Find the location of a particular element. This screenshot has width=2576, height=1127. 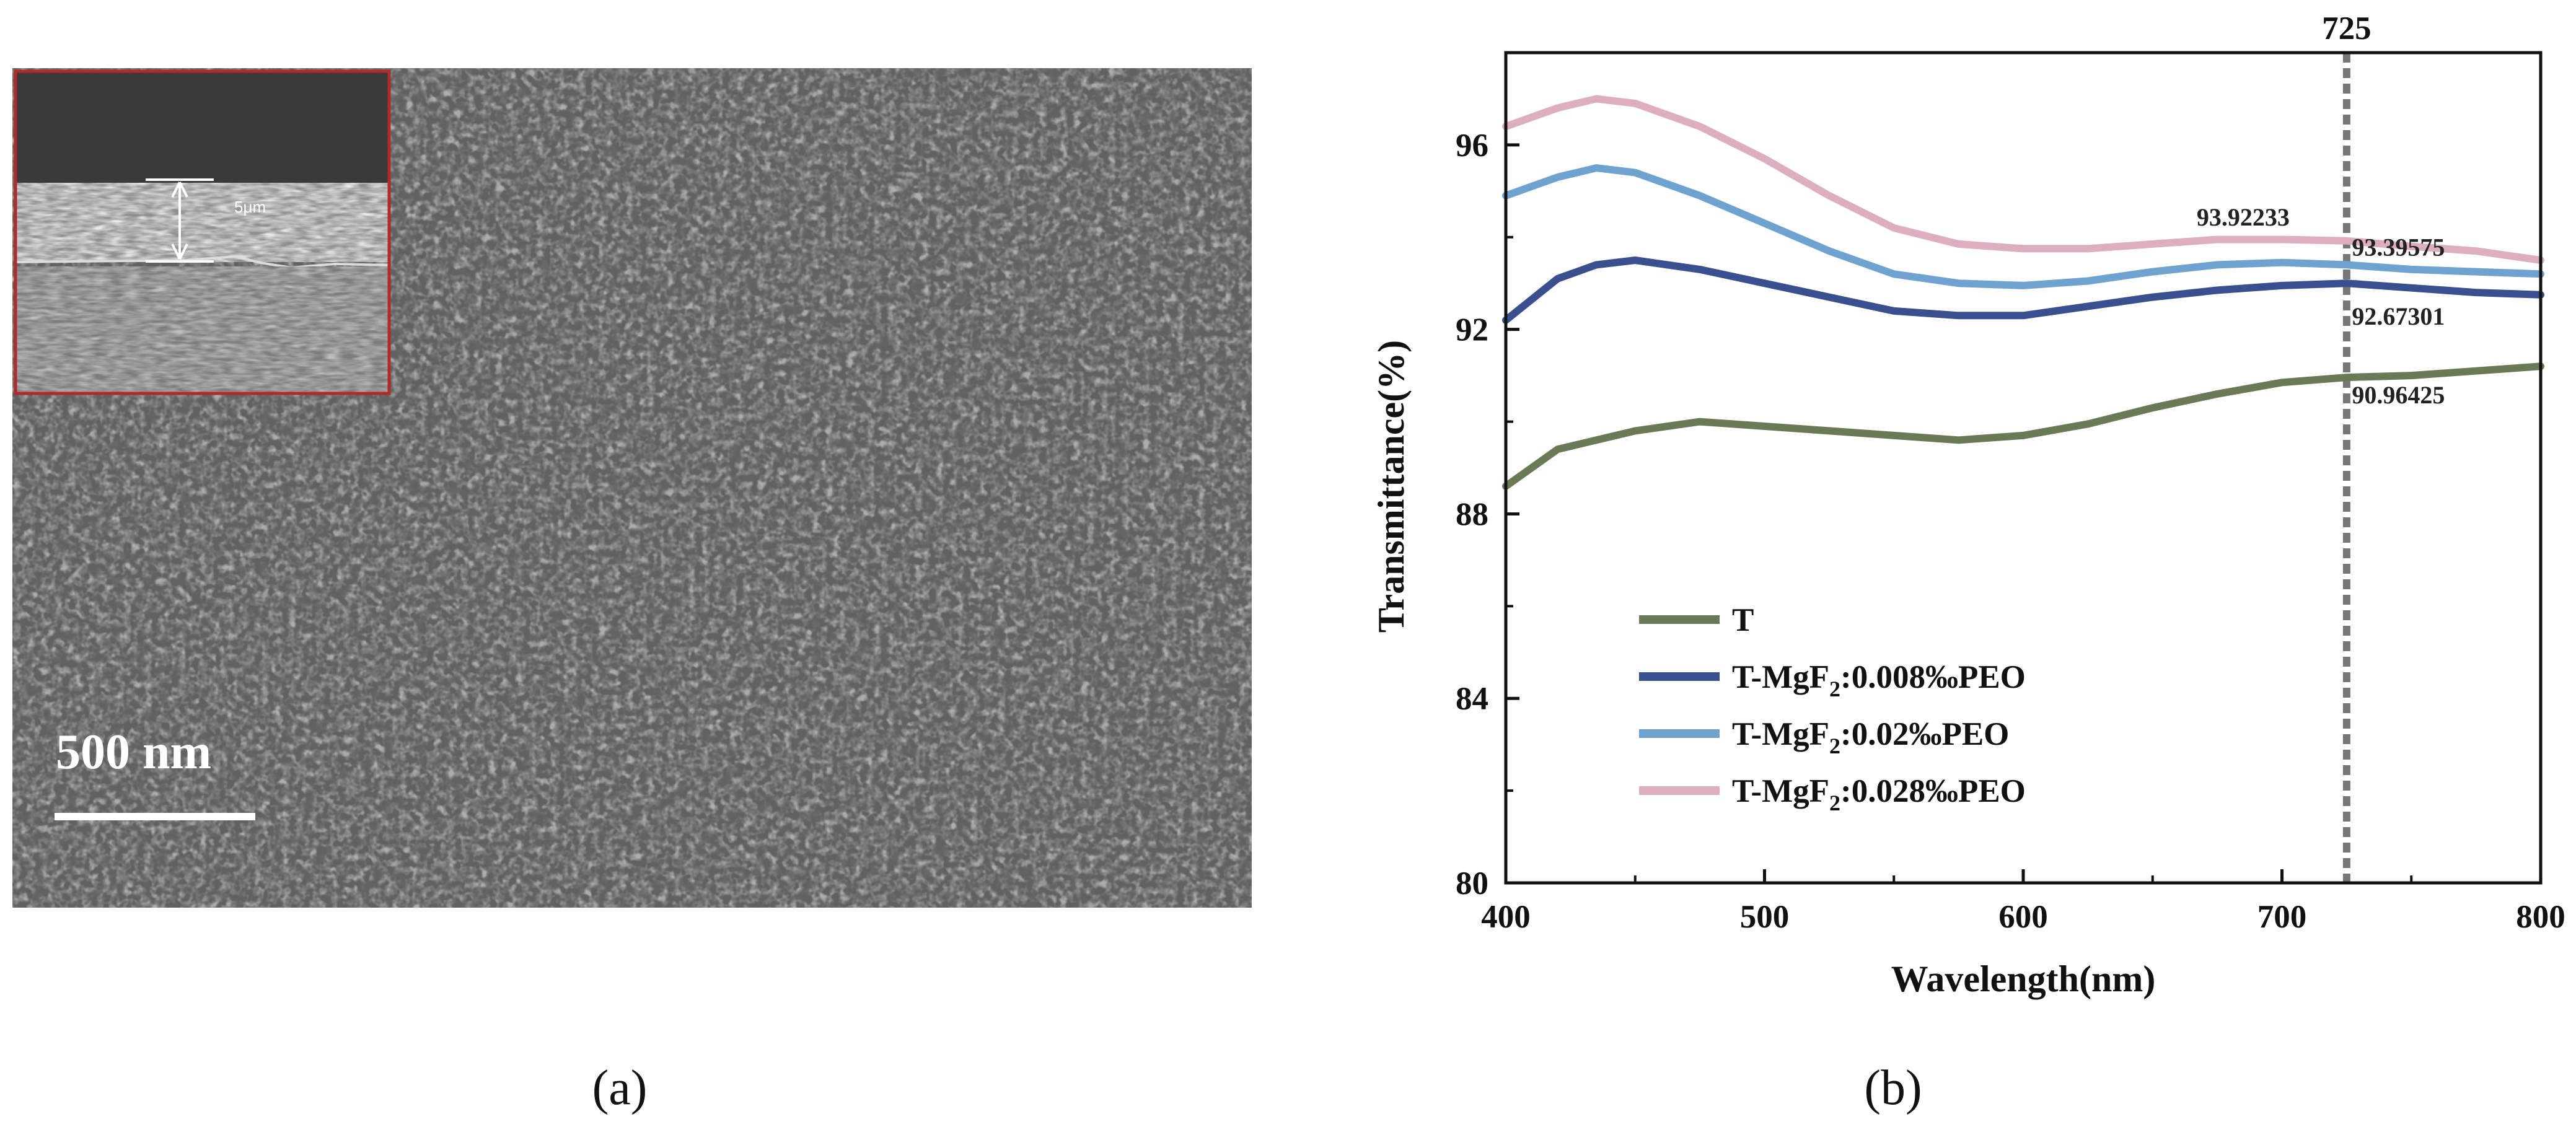

x-tick-label-400: 400 is located at coordinates (1506, 917).